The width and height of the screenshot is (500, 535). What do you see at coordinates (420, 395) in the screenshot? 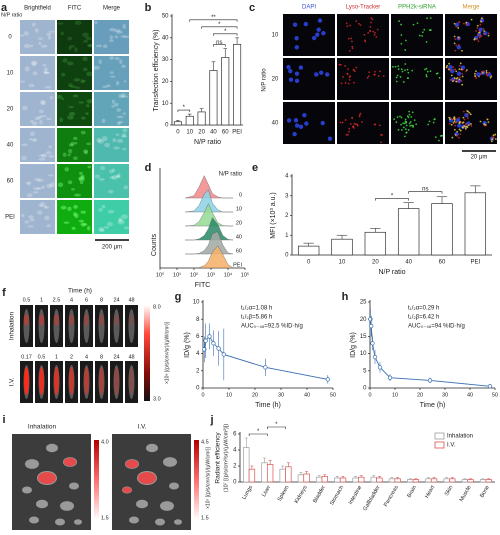
I see `x-tick-label: 20` at bounding box center [420, 395].